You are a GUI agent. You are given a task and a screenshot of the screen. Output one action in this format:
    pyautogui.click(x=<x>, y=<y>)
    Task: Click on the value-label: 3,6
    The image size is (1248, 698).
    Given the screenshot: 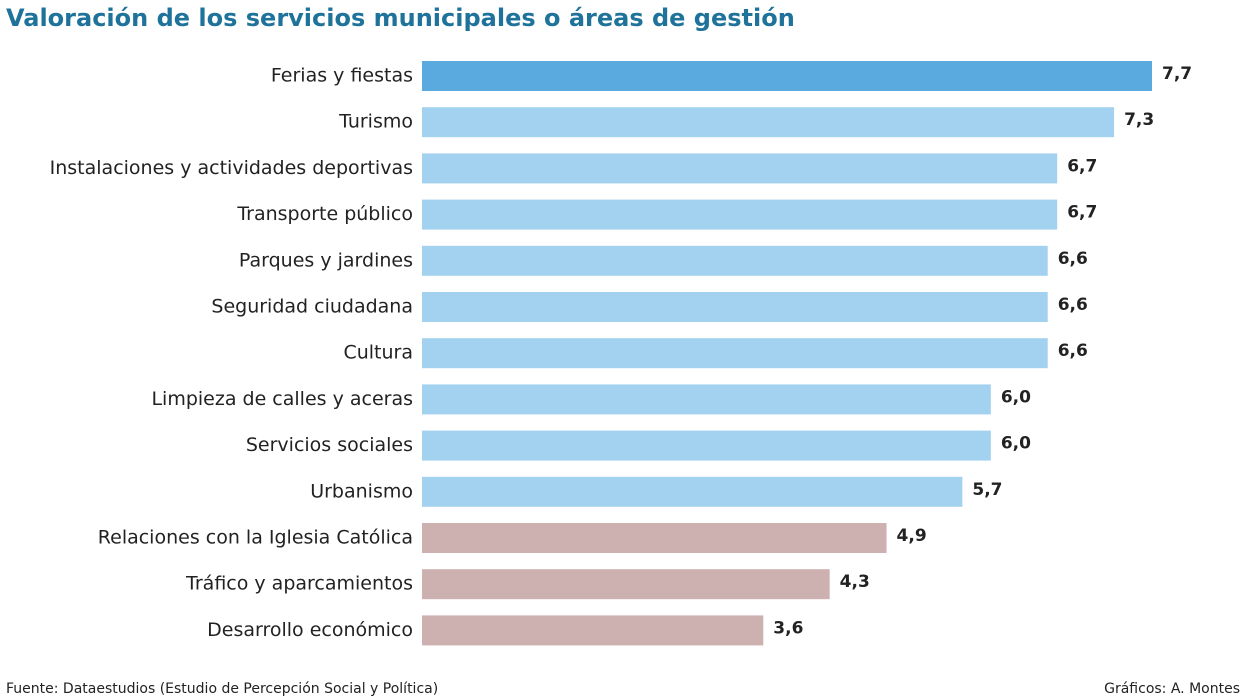 What is the action you would take?
    pyautogui.click(x=788, y=628)
    